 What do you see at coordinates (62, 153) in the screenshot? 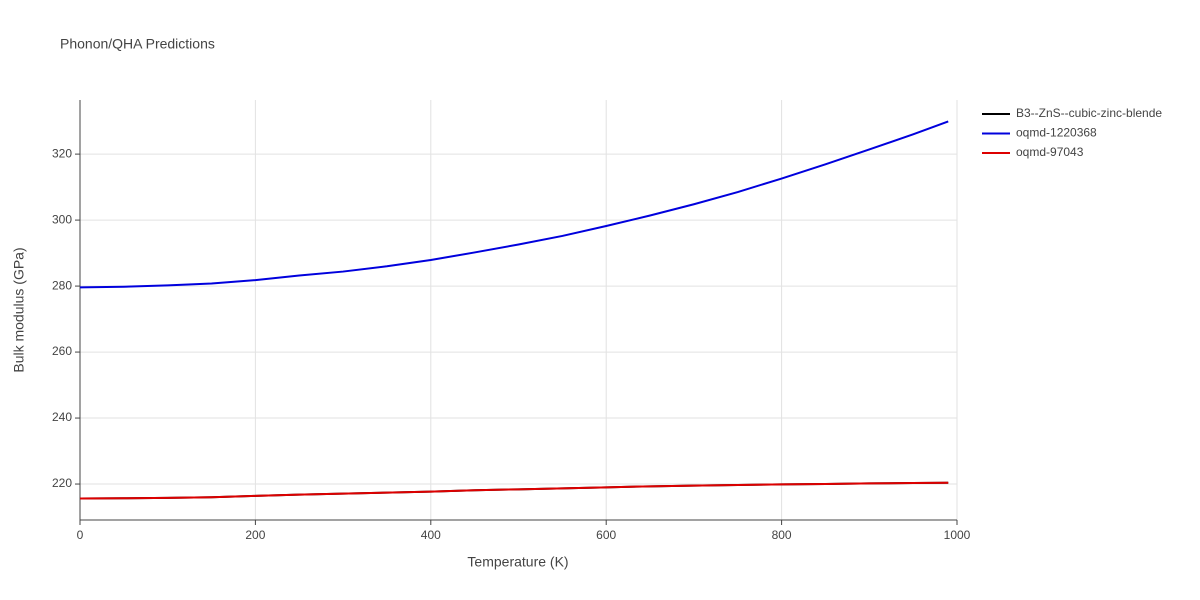
I see `y-tick-label: 320` at bounding box center [62, 153].